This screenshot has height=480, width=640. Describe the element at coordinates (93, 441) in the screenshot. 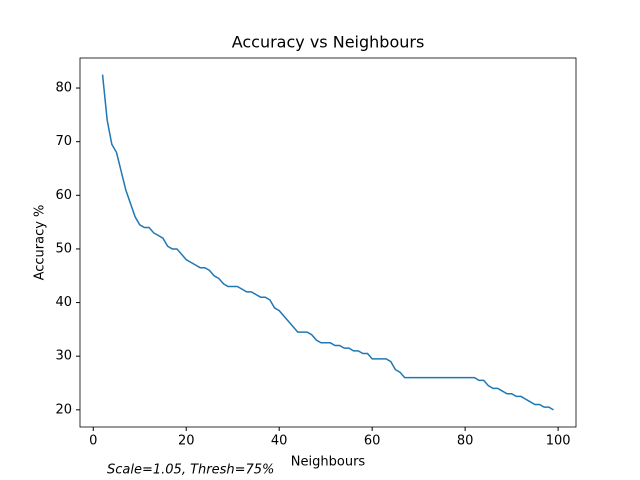

I see `x-tick-label: 0` at that location.